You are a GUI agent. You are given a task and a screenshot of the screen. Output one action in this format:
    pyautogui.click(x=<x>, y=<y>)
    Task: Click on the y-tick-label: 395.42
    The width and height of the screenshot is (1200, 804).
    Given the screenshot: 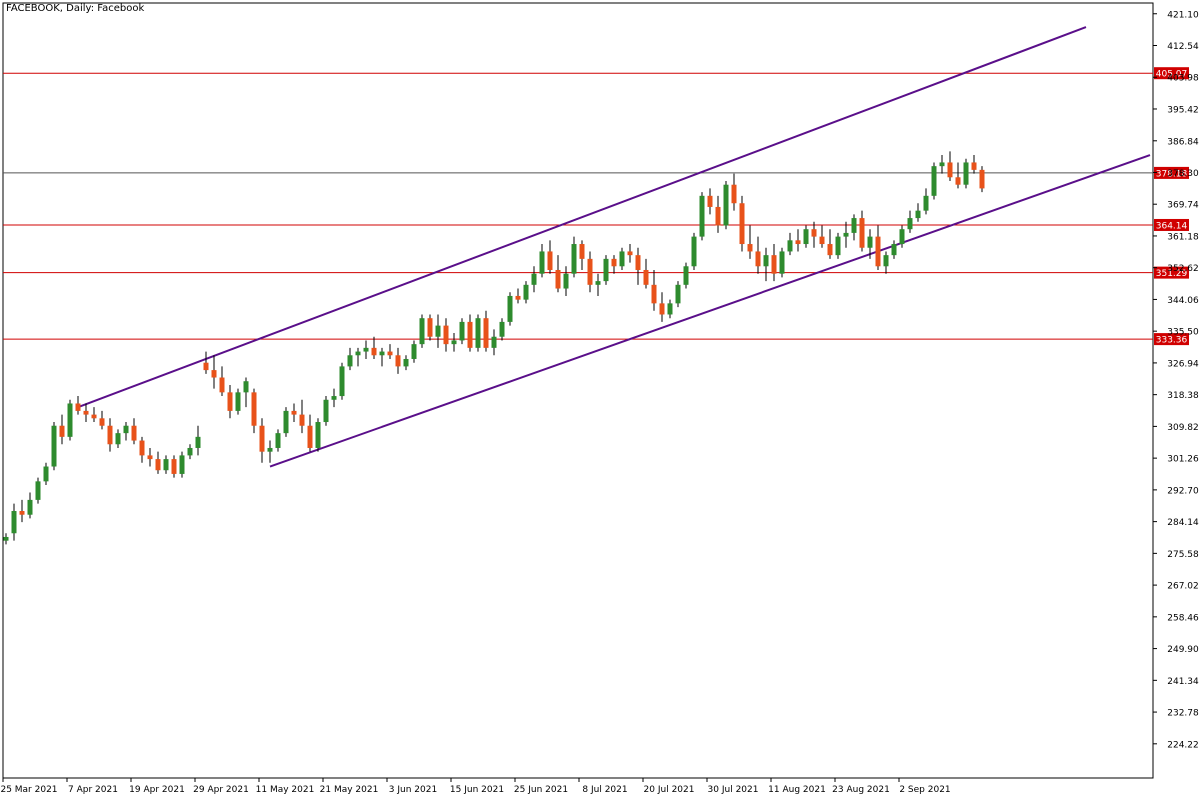 What is the action you would take?
    pyautogui.click(x=1183, y=110)
    